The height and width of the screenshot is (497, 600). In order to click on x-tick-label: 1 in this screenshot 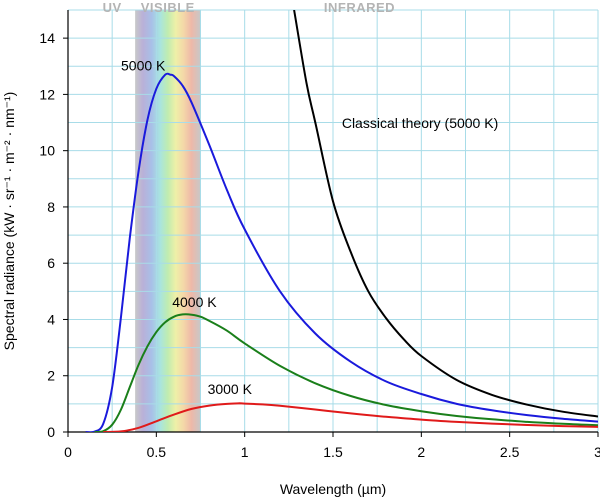, I will do `click(245, 452)`.